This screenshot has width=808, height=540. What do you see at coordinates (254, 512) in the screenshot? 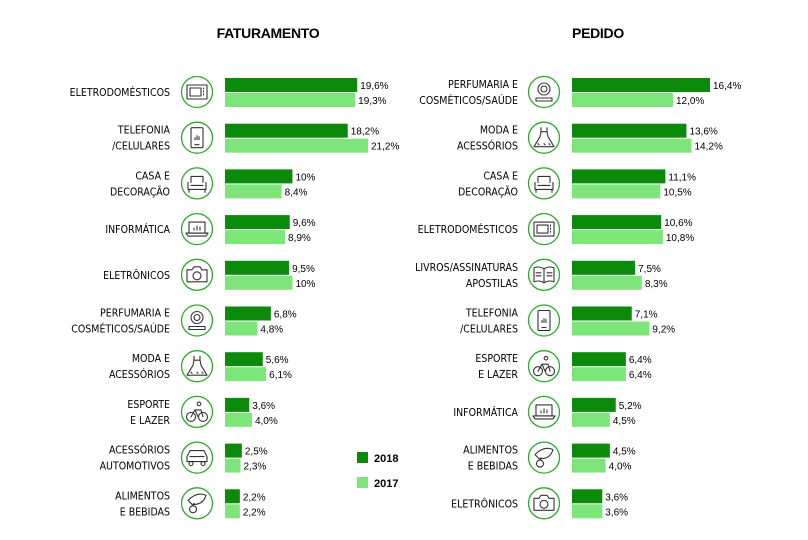
I see `data-label: 2,2%` at bounding box center [254, 512].